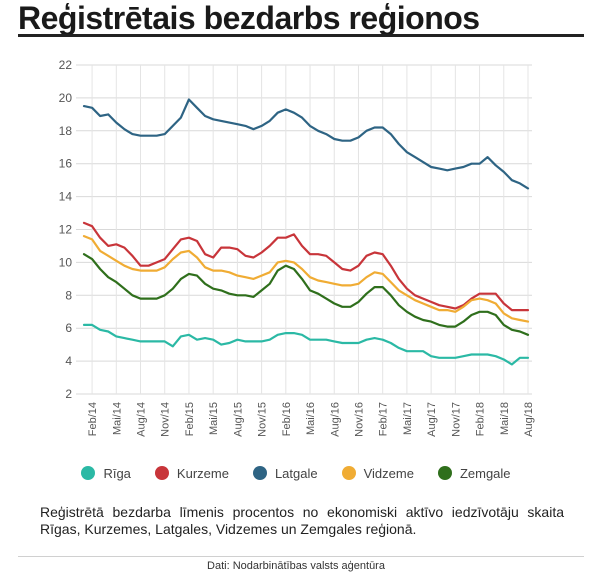  Describe the element at coordinates (66, 131) in the screenshot. I see `y-tick-label: 18` at that location.